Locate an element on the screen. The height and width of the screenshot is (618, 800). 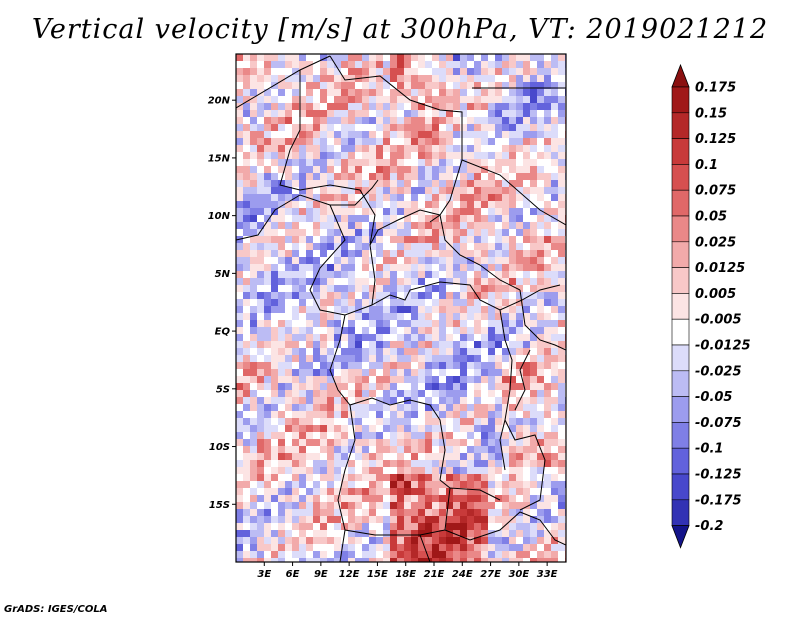
lat-tick-label: 5S is located at coordinates (223, 389).